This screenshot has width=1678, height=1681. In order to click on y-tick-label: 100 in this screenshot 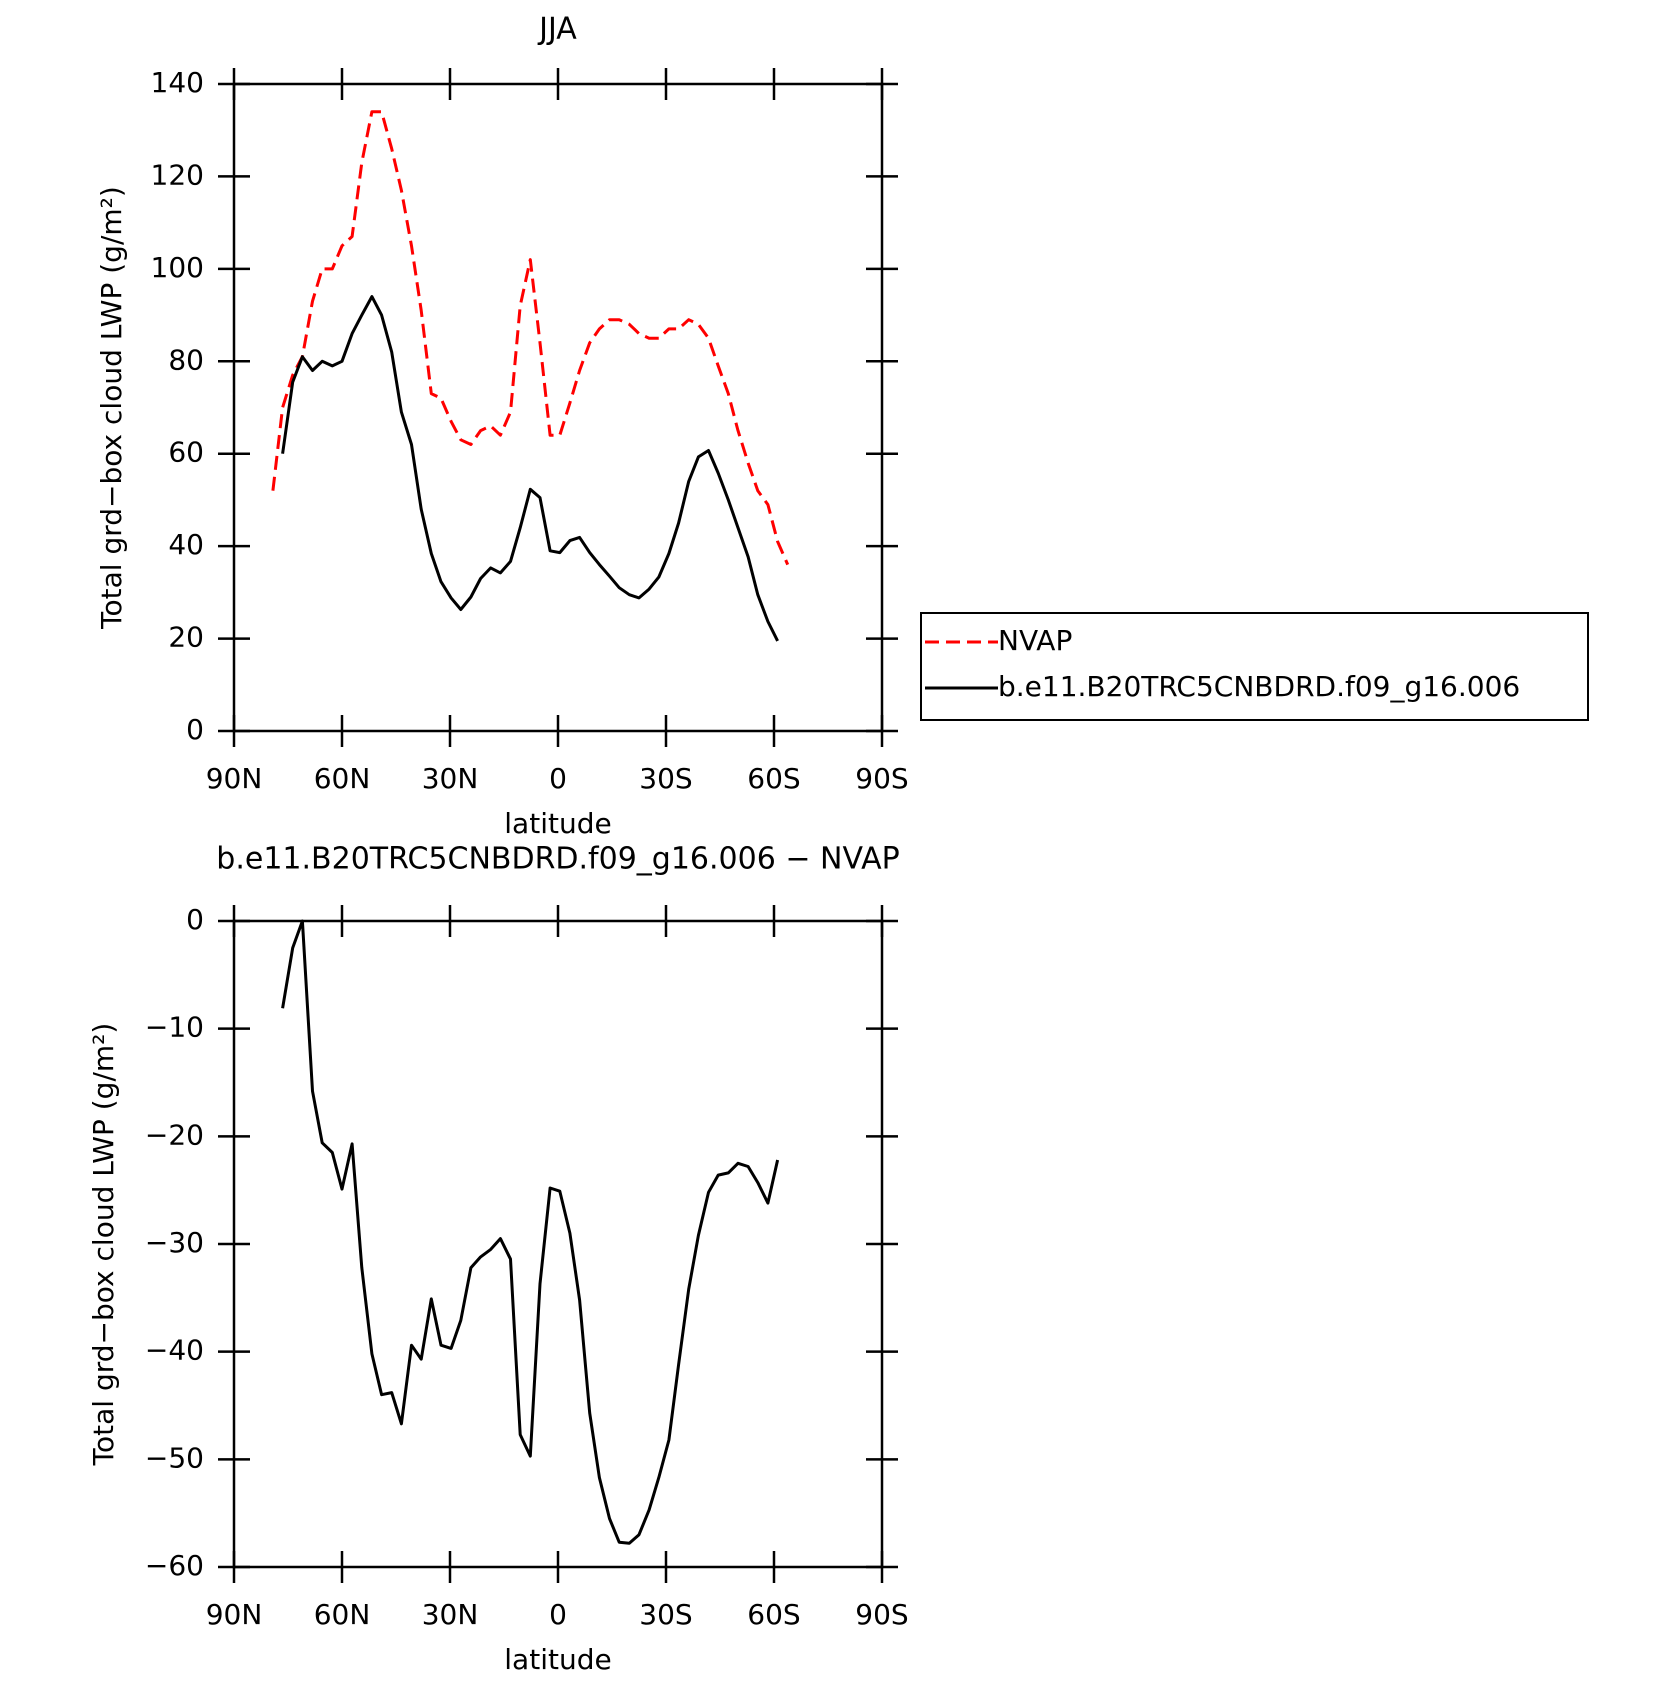, I will do `click(177, 267)`.